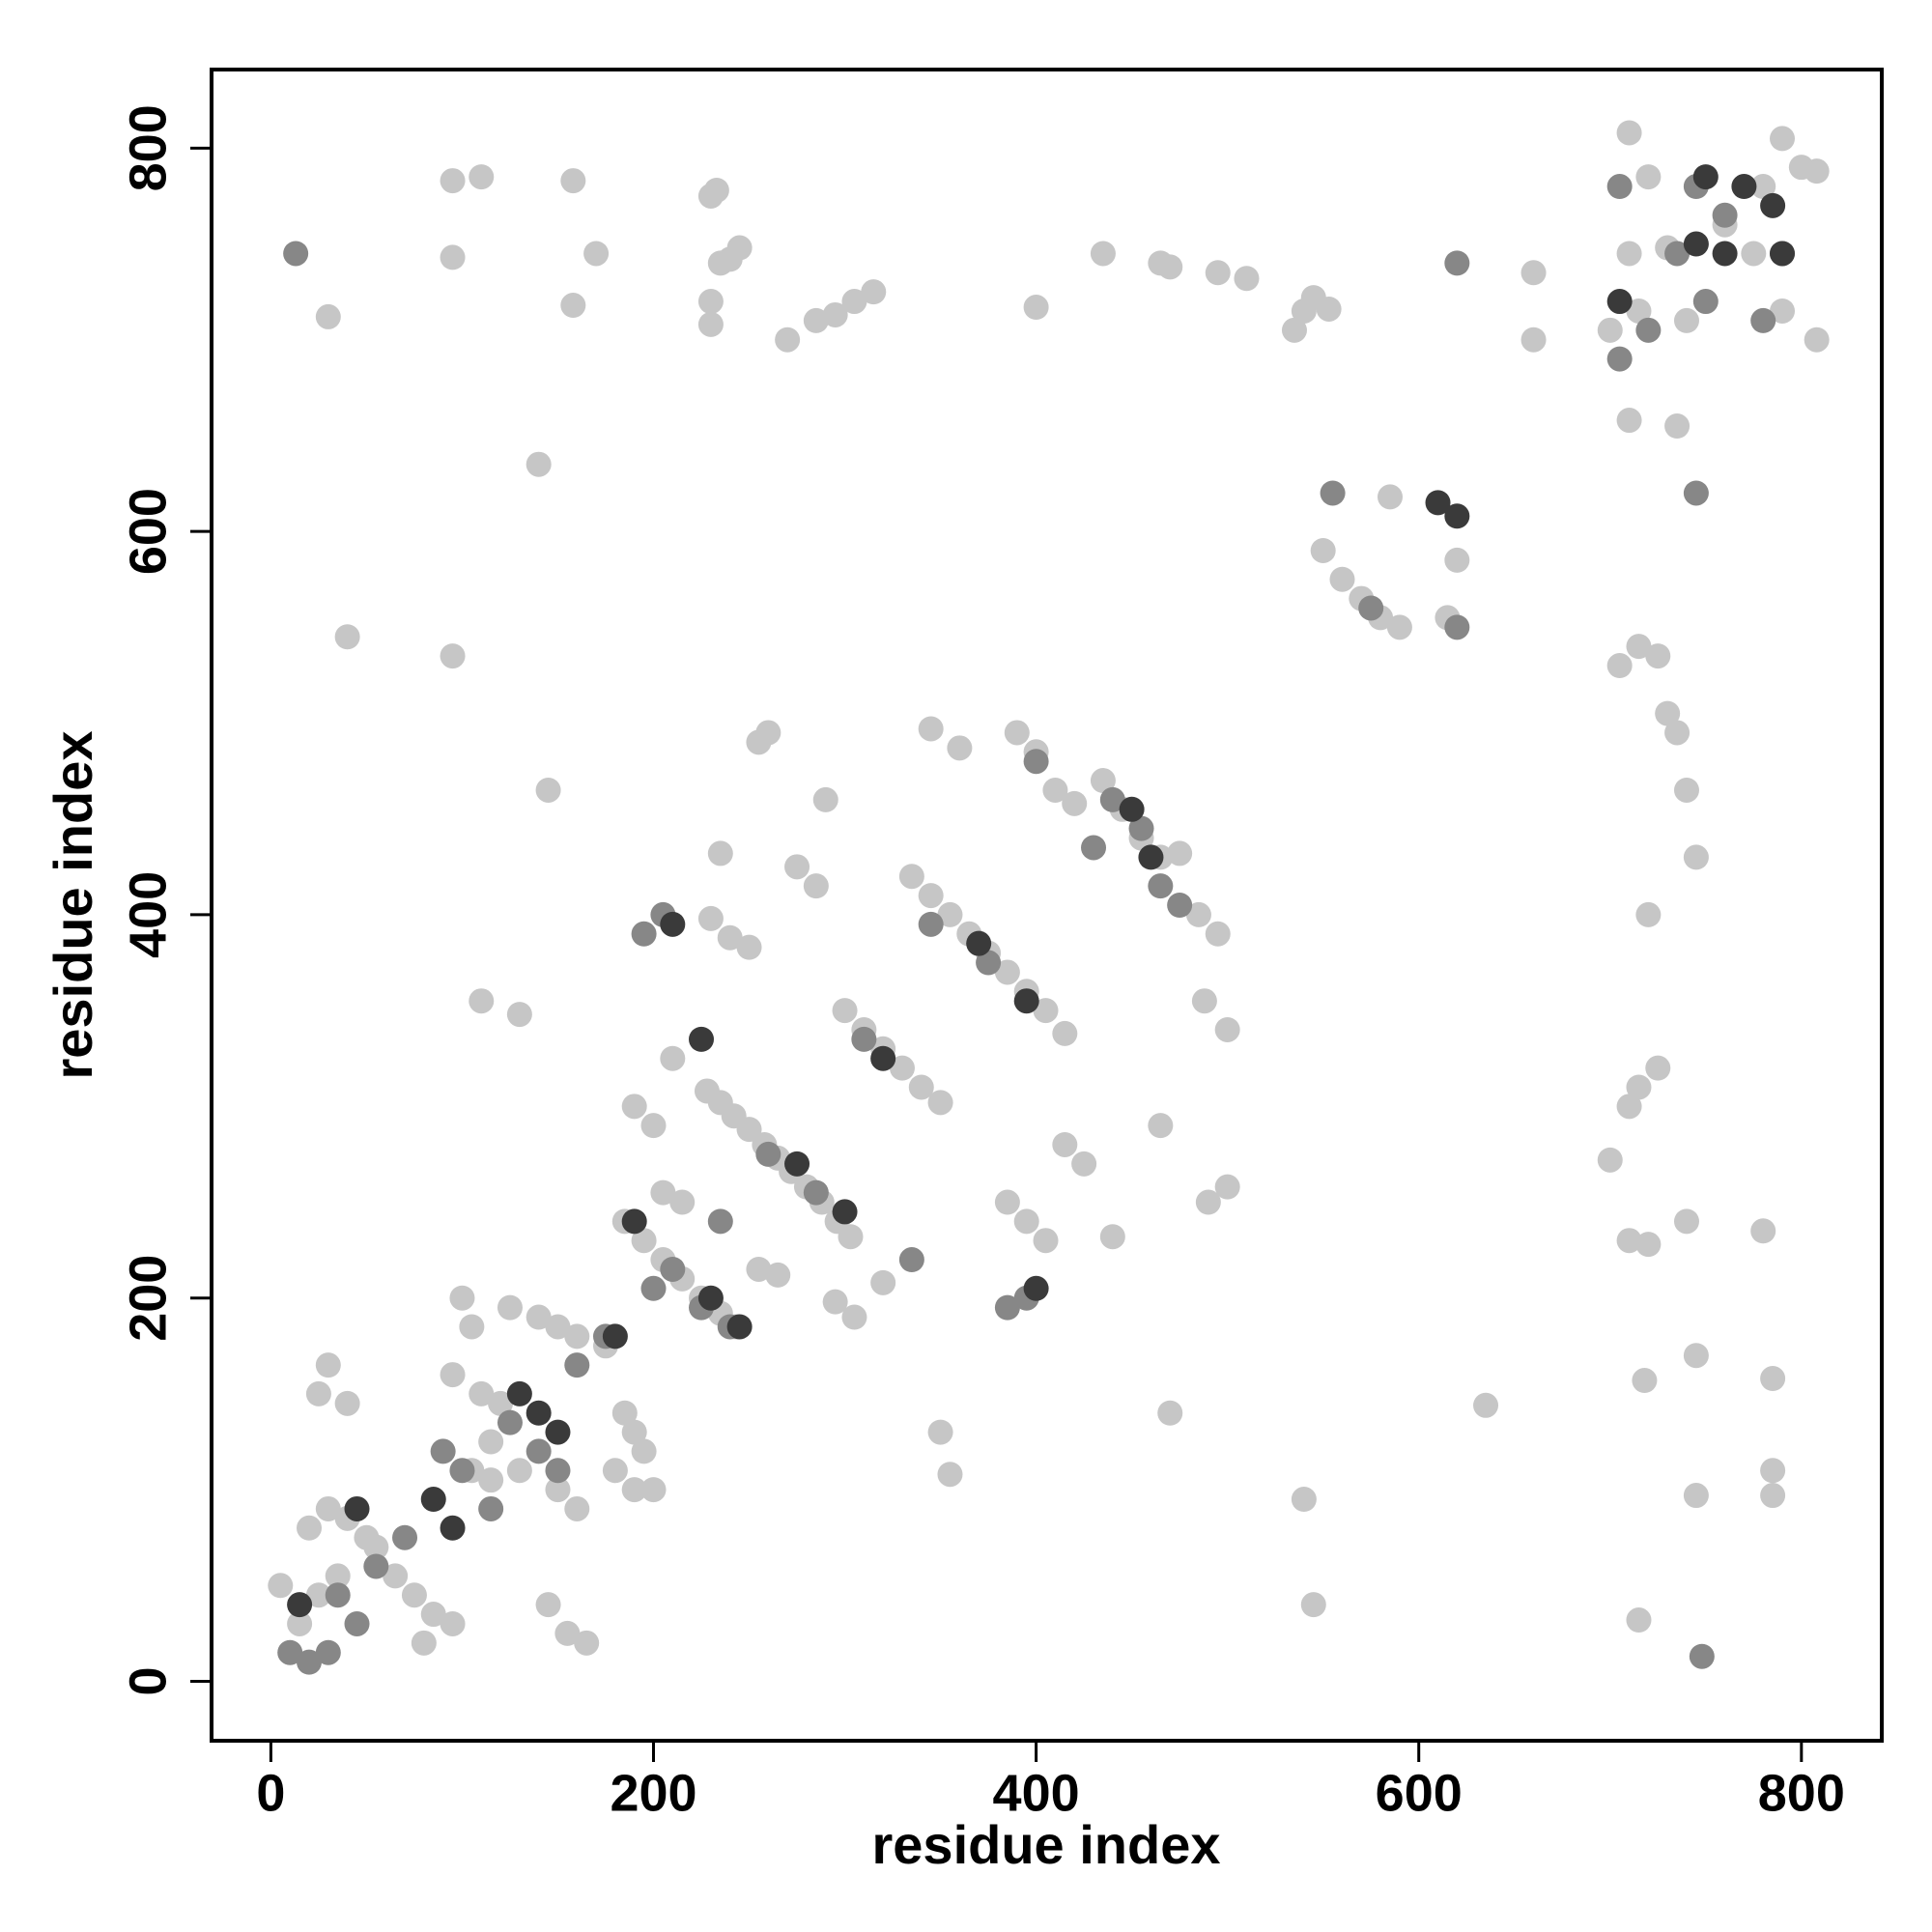  What do you see at coordinates (1419, 1793) in the screenshot?
I see `x-tick-label: 600` at bounding box center [1419, 1793].